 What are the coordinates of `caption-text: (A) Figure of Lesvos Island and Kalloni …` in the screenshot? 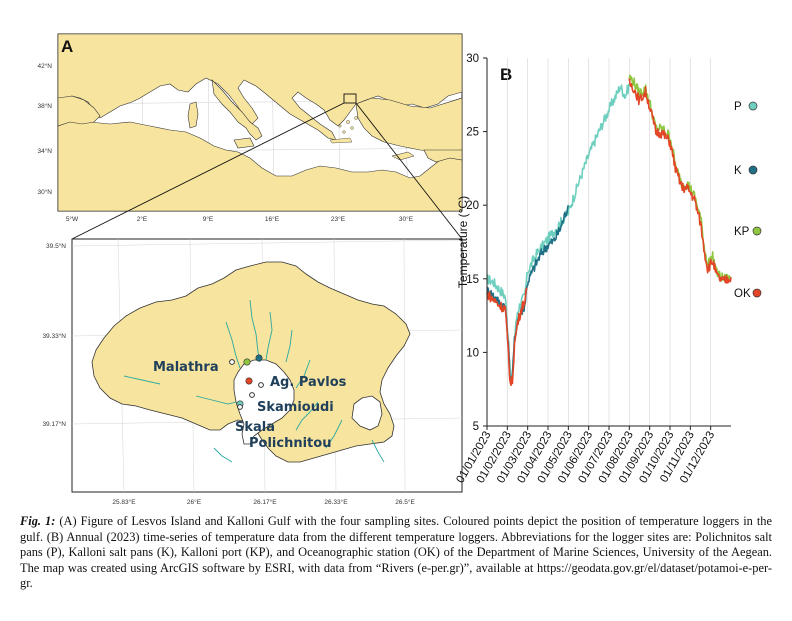 It's located at (396, 552).